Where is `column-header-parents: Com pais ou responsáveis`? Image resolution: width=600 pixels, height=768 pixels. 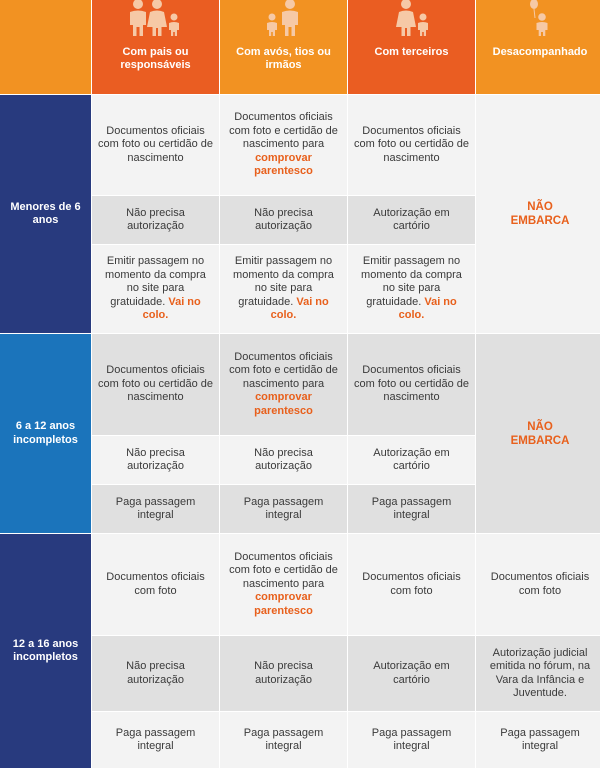
column-header-parents: Com pais ou responsáveis is located at coordinates (155, 47).